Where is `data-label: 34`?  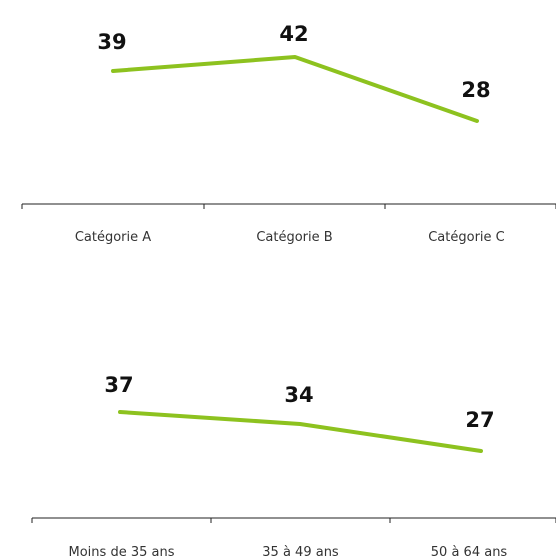 data-label: 34 is located at coordinates (298, 395).